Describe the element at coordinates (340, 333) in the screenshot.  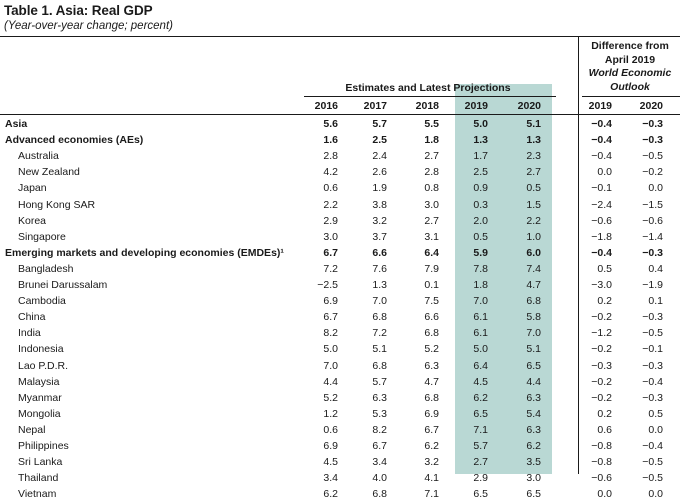
I see `table-row: India 8.2 7.2 6.8 6.1 7.0 −1.2 −0.5` at that location.